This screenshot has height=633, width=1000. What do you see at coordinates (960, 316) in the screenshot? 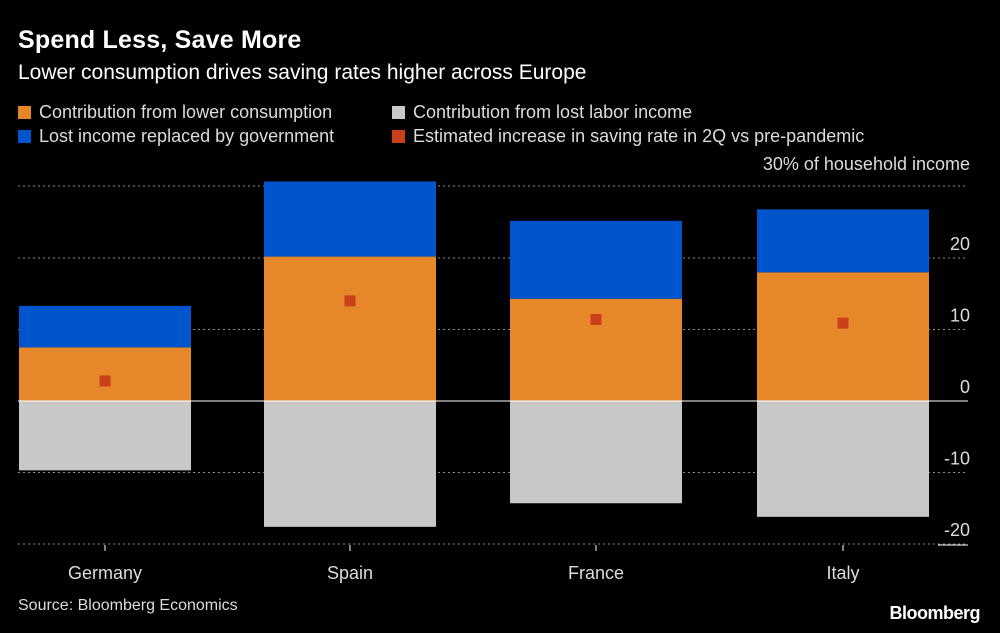
I see `y-label-10: 10` at bounding box center [960, 316].